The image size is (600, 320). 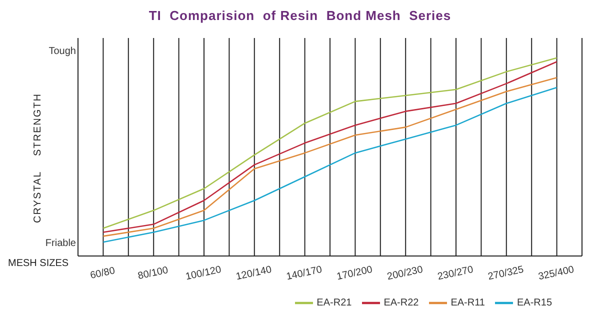 What do you see at coordinates (254, 273) in the screenshot?
I see `x-tick-label: 120/140` at bounding box center [254, 273].